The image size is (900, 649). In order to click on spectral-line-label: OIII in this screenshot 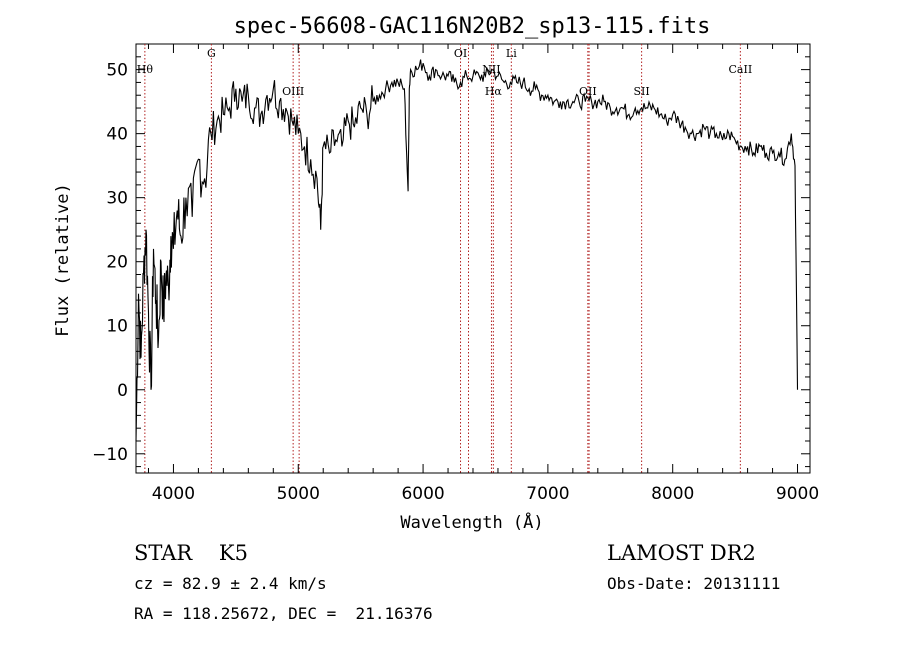, I will do `click(293, 91)`.